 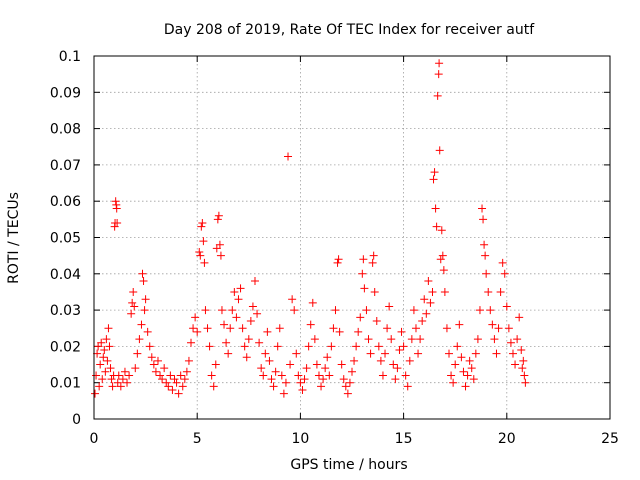 What do you see at coordinates (65, 130) in the screenshot?
I see `y-tick-label: 0.08` at bounding box center [65, 130].